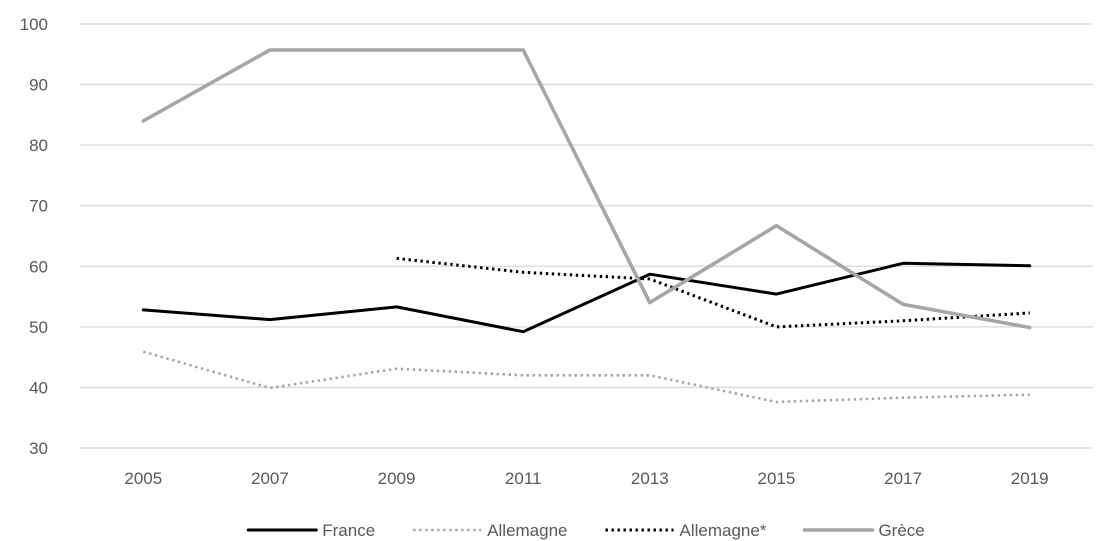 This screenshot has width=1103, height=541. What do you see at coordinates (723, 530) in the screenshot?
I see `legend-label: Allemagne*` at bounding box center [723, 530].